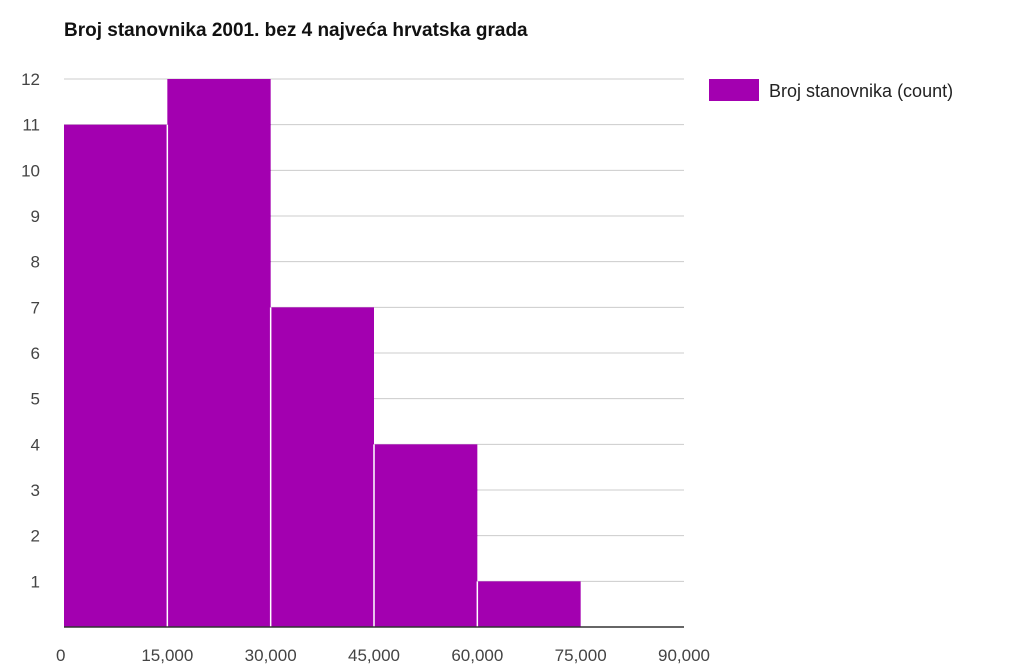  I want to click on x-tick-label: 15,000, so click(167, 655).